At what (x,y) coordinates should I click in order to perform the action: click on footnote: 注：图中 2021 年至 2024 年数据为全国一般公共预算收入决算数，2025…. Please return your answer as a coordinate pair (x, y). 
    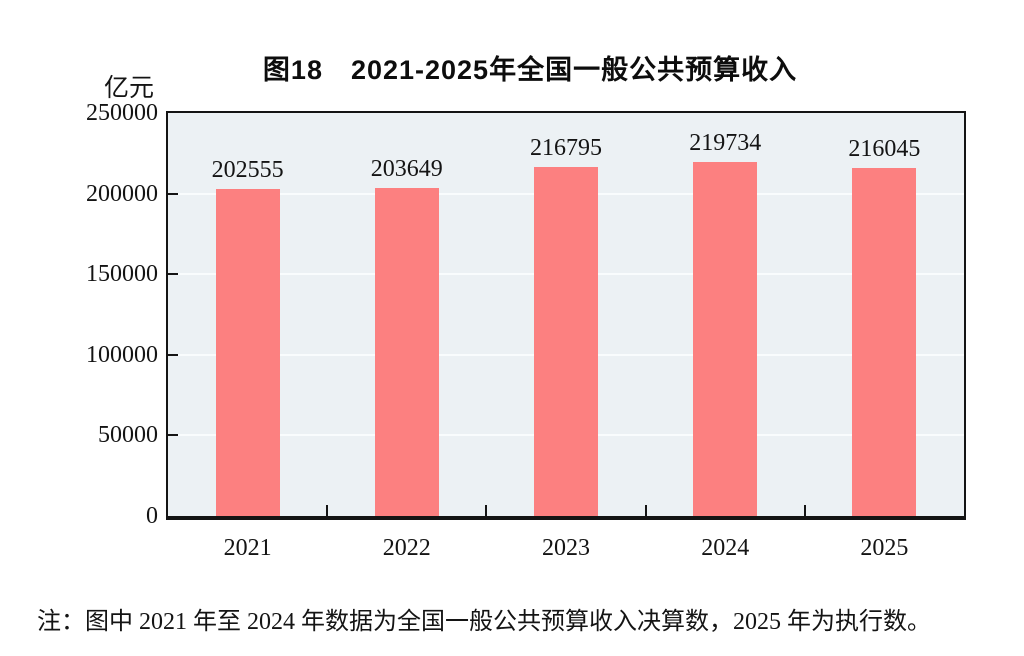
    Looking at the image, I should click on (484, 622).